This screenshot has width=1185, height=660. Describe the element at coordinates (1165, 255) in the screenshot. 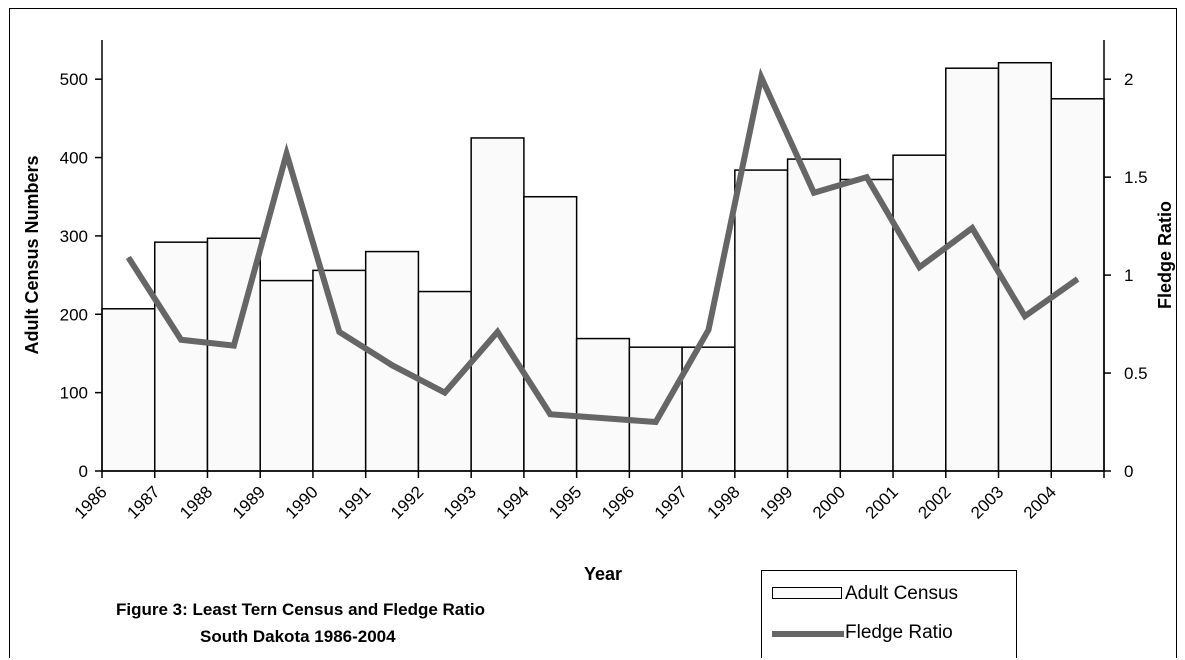

I see `y2-axis-title: Fledge Ratio` at that location.